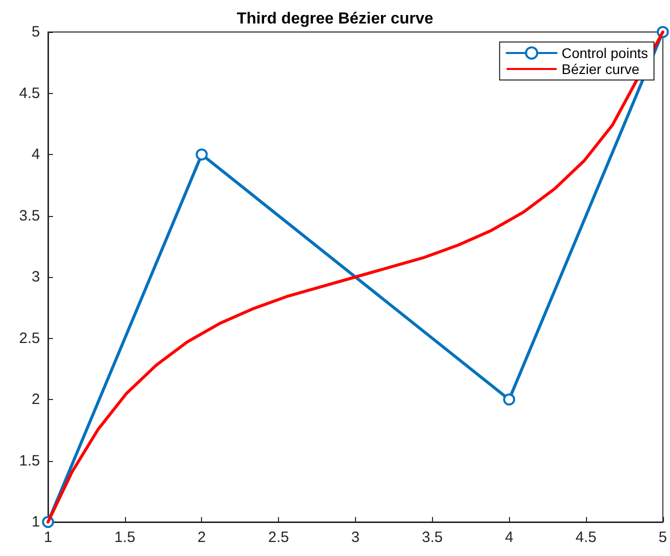  What do you see at coordinates (29, 93) in the screenshot?
I see `y-tick-label: 4.5` at bounding box center [29, 93].